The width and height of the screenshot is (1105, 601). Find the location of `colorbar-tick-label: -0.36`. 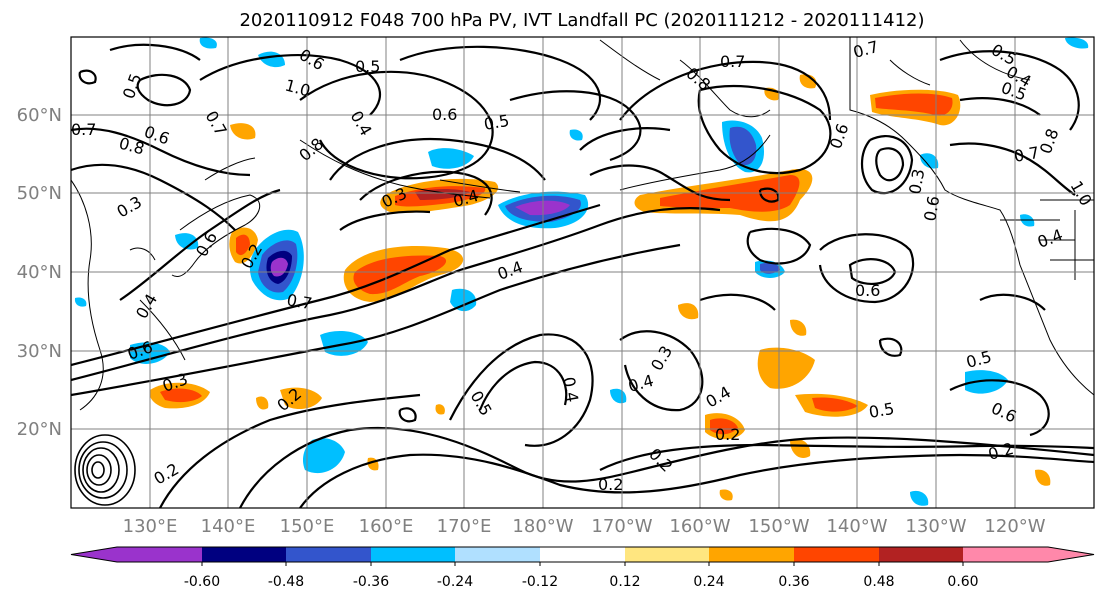

colorbar-tick-label: -0.36 is located at coordinates (371, 582).